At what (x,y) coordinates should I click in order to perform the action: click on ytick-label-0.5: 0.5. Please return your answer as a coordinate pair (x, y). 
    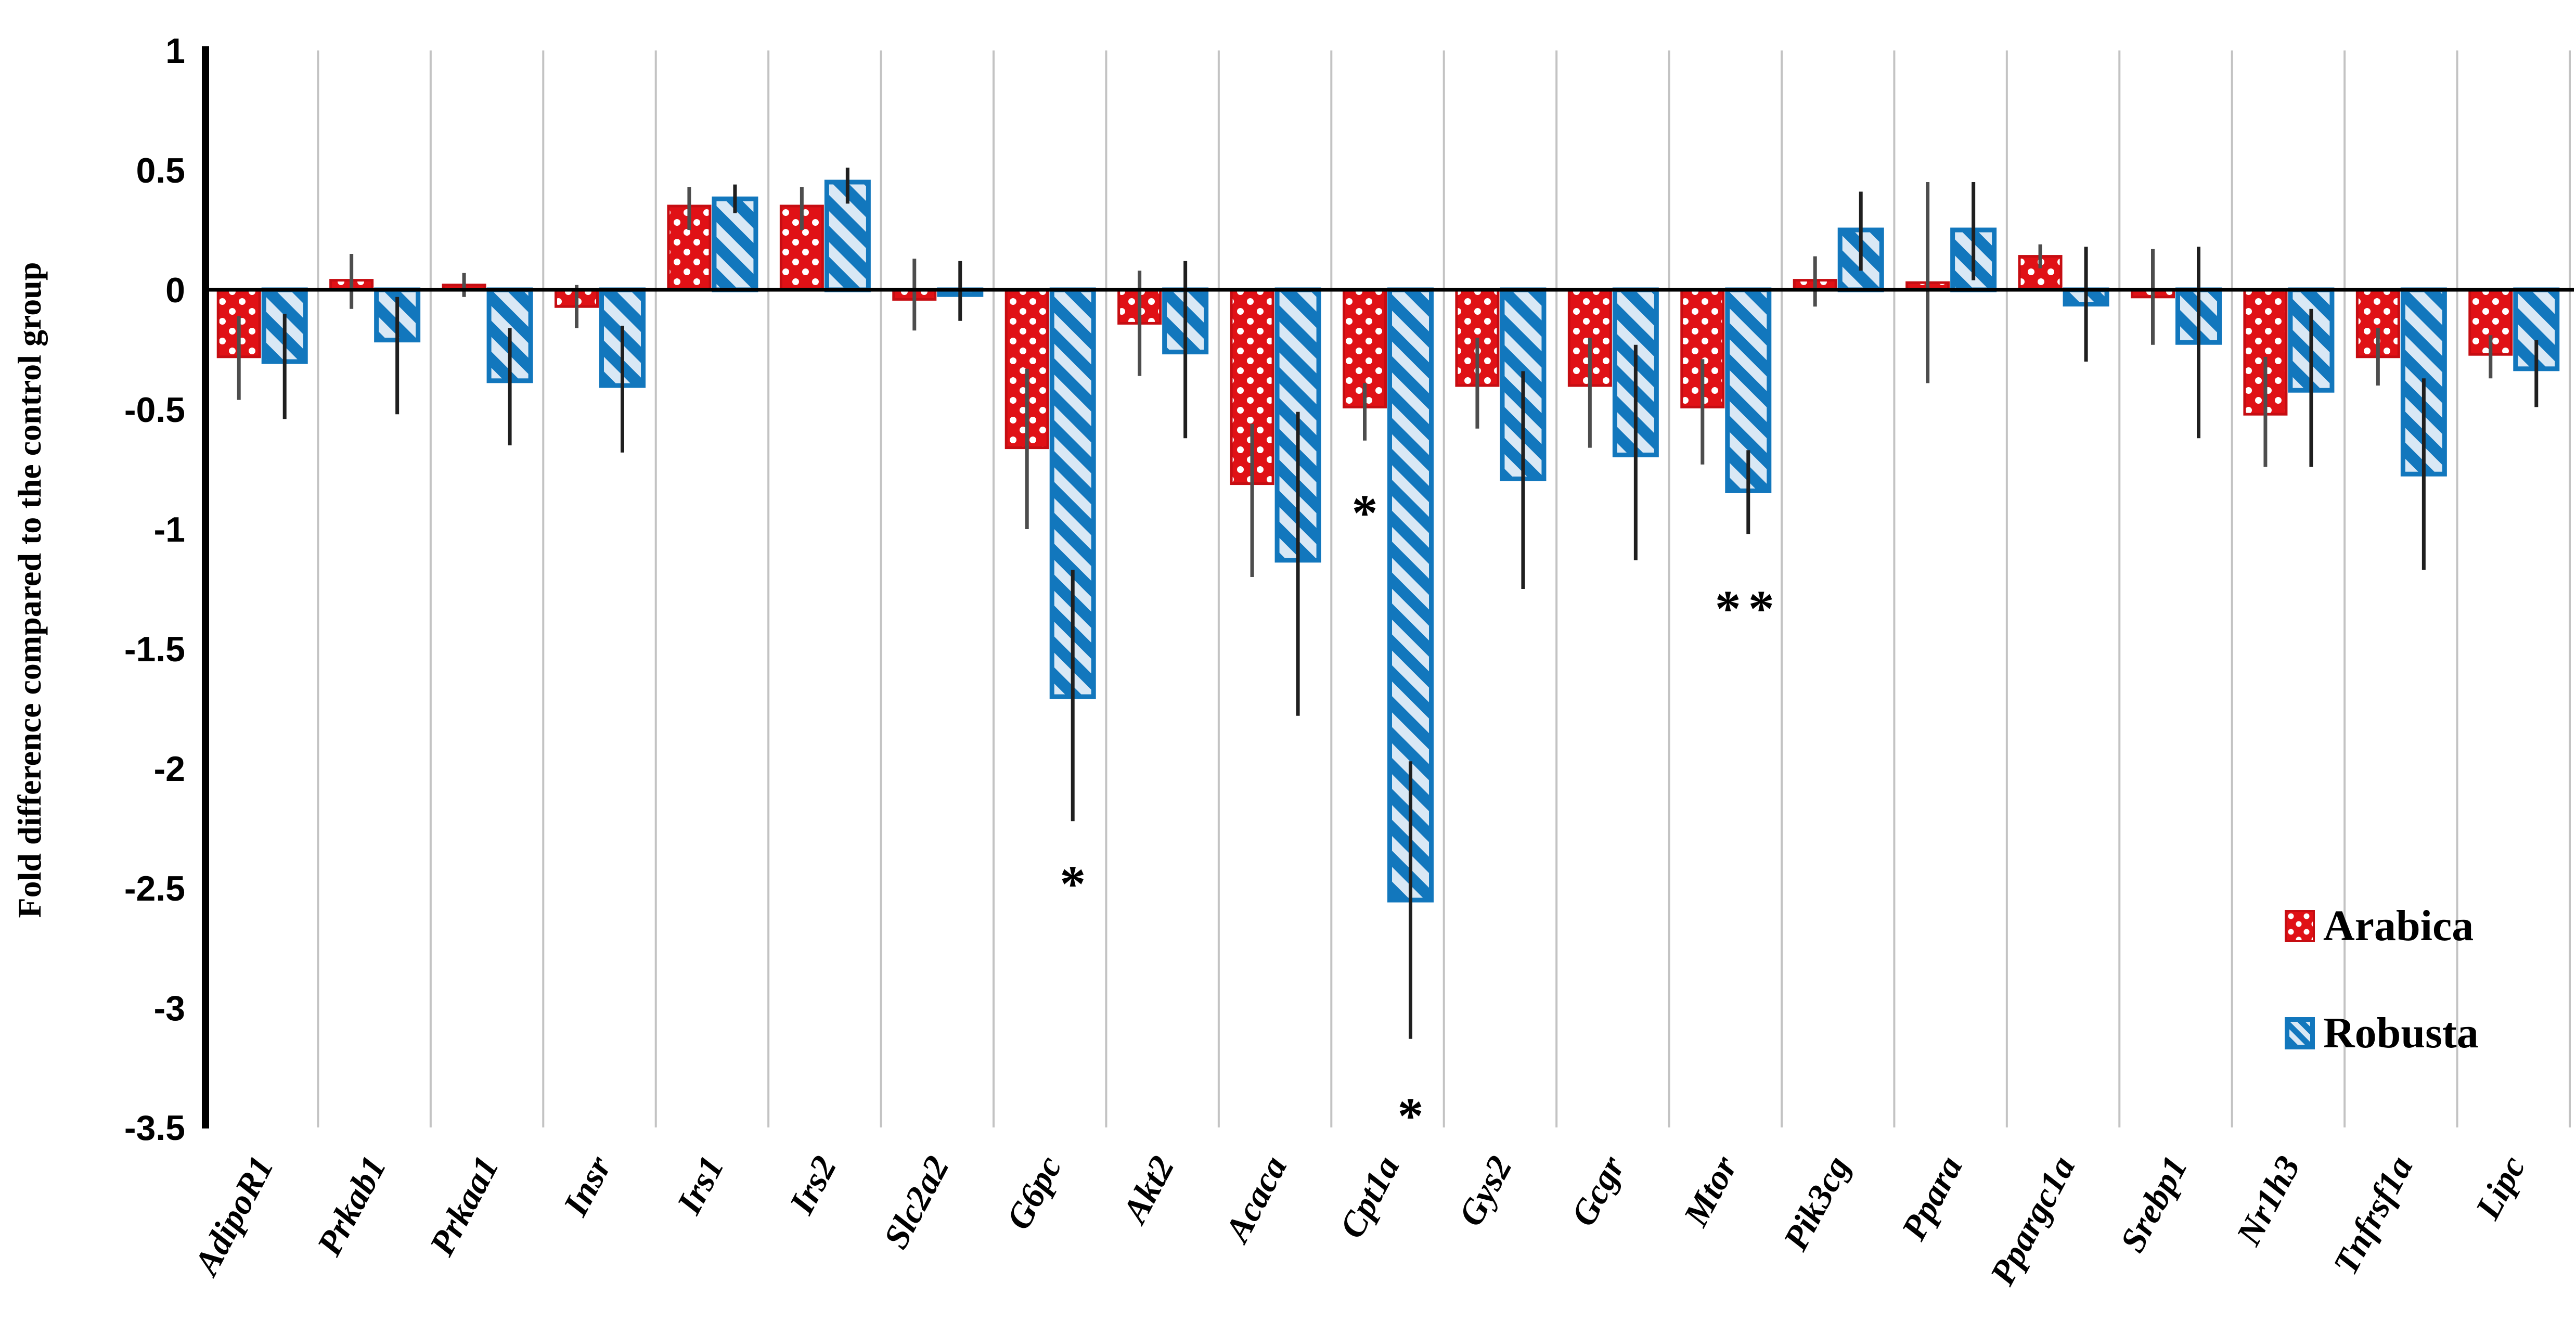
    Looking at the image, I should click on (160, 170).